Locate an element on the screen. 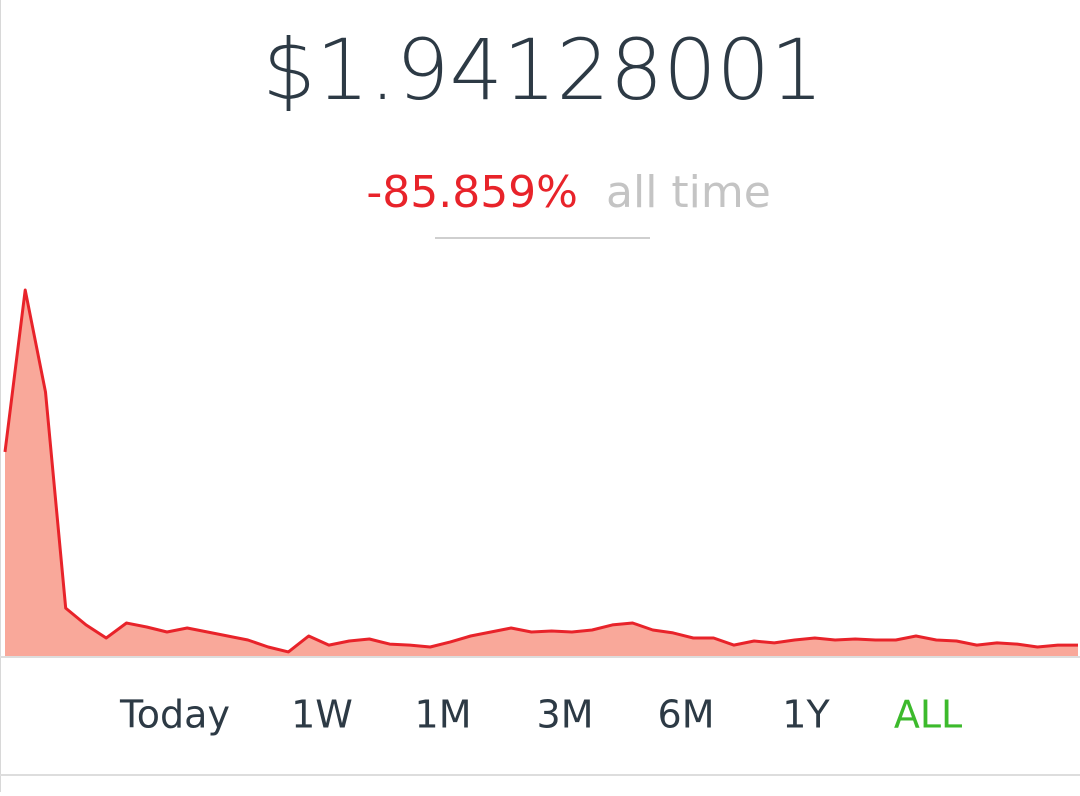  range-tabs: Today 1W 1M 3M 6M 1Y ALL is located at coordinates (540, 715).